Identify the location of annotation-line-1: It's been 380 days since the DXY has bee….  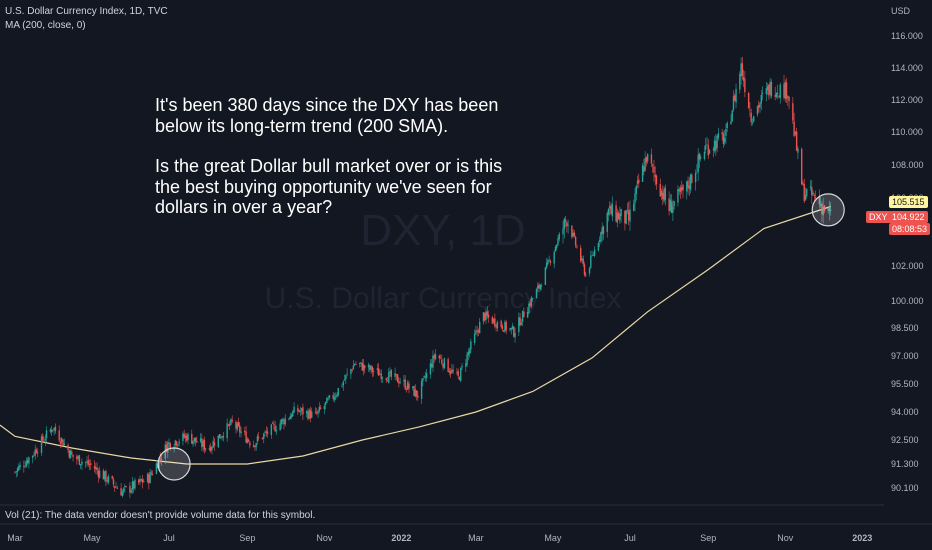
(327, 115).